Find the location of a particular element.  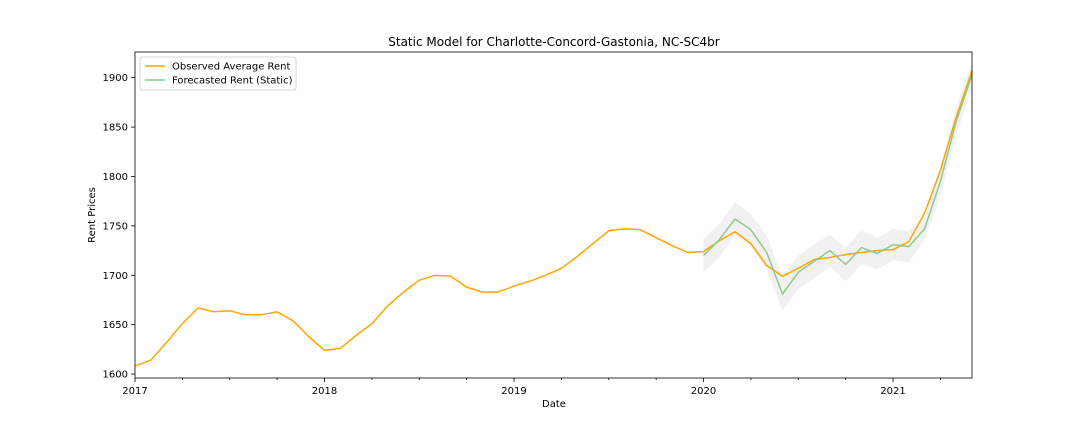

x-tick-label: 2020 is located at coordinates (703, 391).